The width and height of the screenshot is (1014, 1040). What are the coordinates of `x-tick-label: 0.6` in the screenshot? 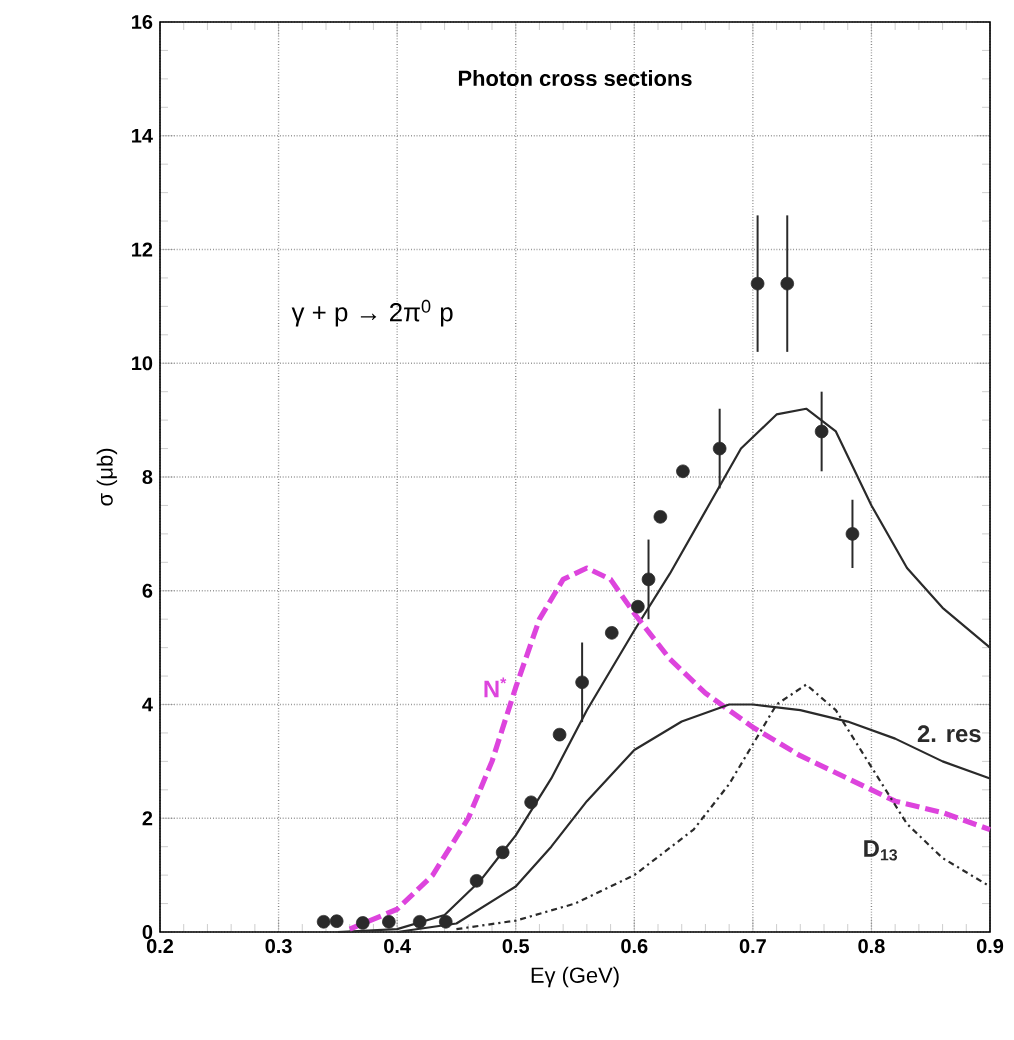 It's located at (634, 946).